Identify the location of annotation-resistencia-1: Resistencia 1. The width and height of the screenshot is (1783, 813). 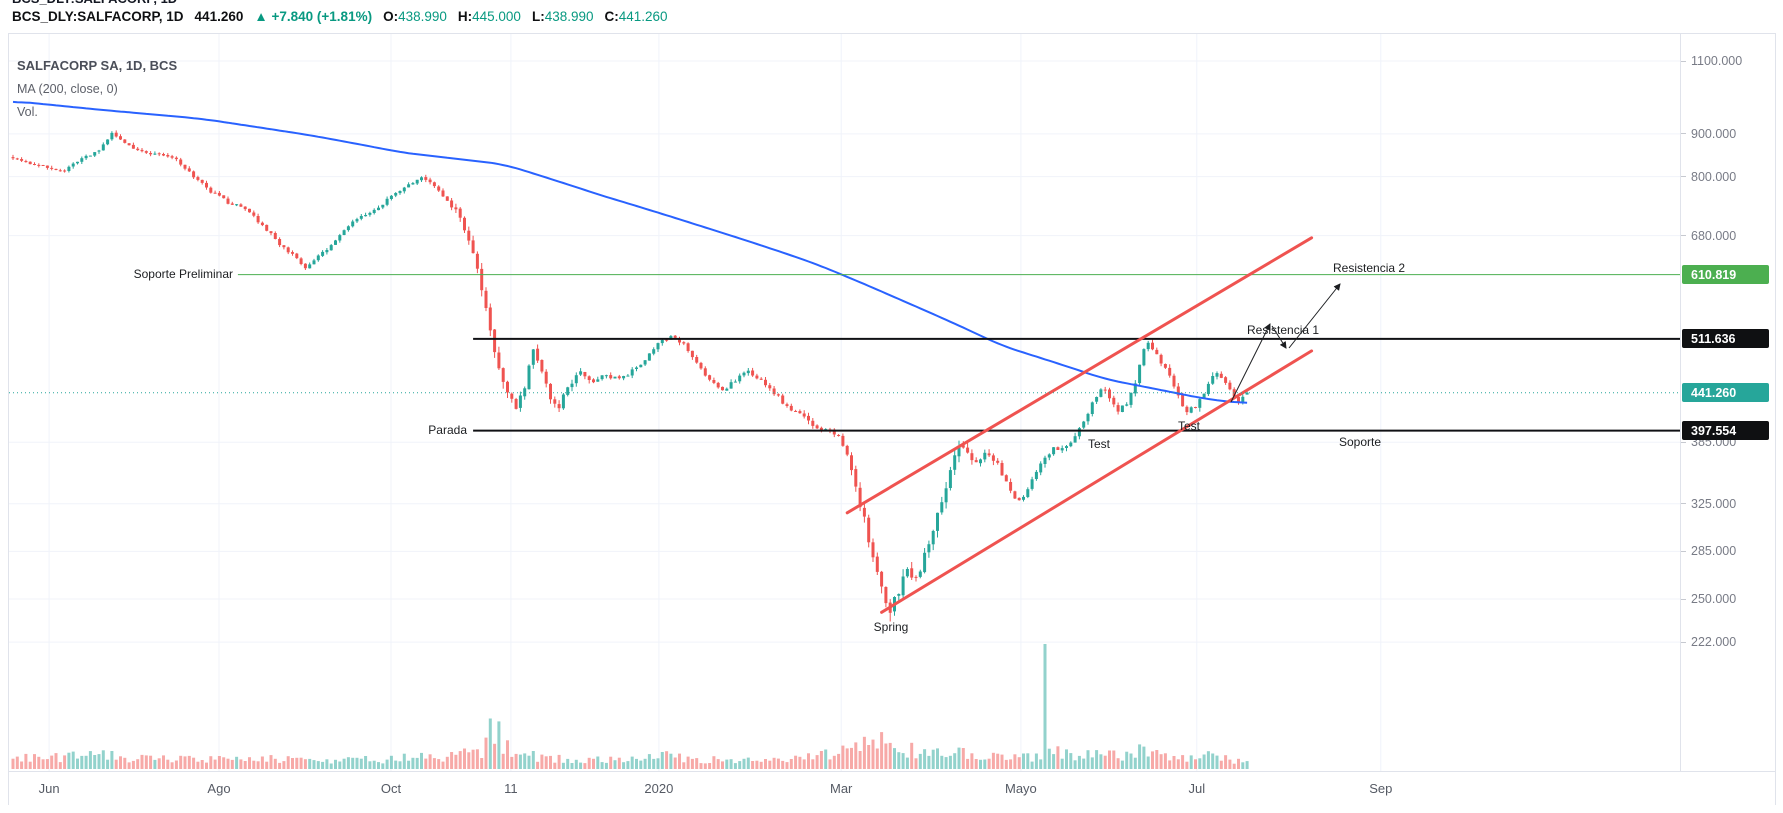
(1283, 330).